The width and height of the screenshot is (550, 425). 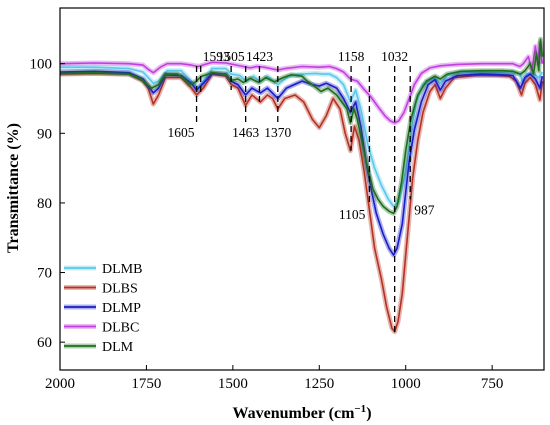 I want to click on legend: DLMB DLBS DLMP DLBC DLM, so click(x=103, y=308).